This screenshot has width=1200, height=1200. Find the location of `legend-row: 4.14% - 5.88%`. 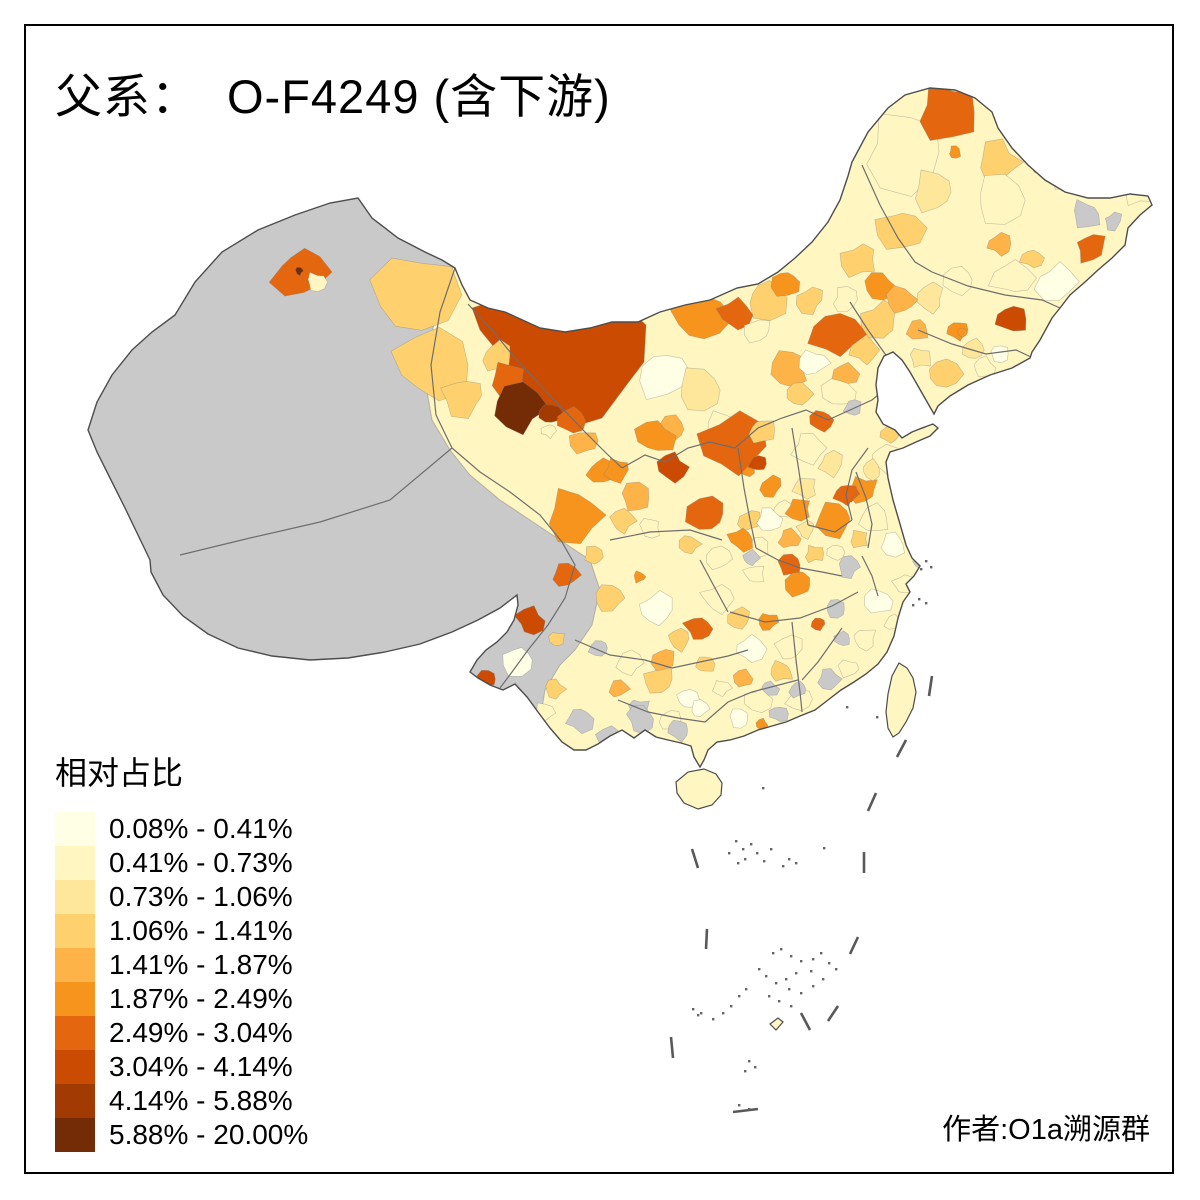

legend-row: 4.14% - 5.88% is located at coordinates (181, 1101).